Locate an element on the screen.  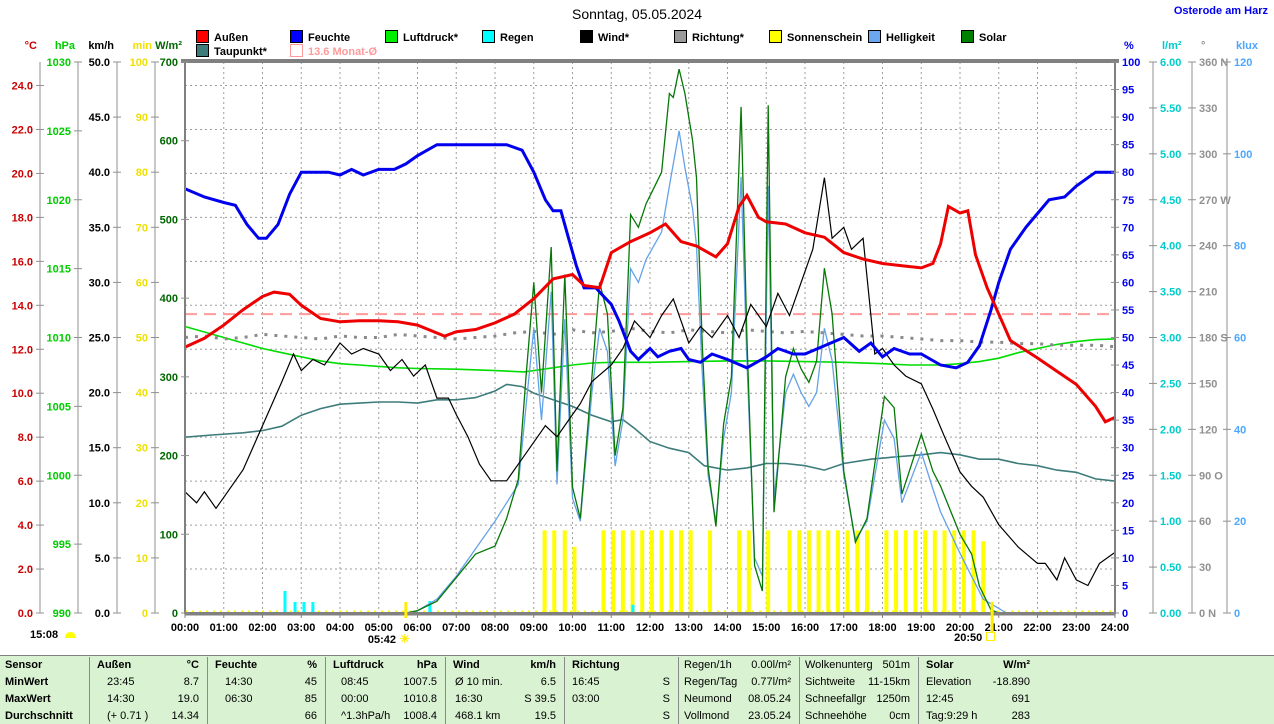
table-header-row: Regen/1h 0.00l/m² is located at coordinates (738, 665).